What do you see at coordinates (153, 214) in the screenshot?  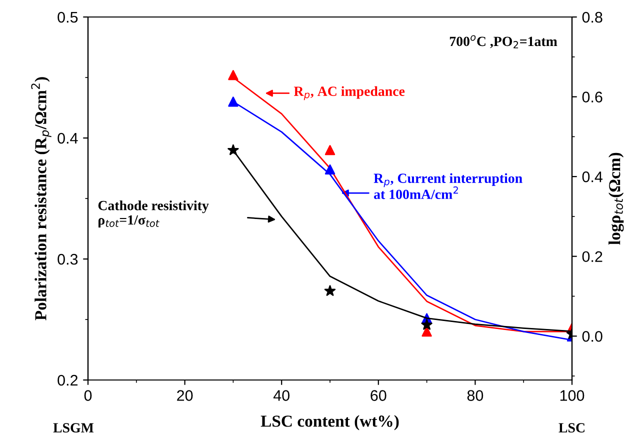 I see `annotation: Cathode resistivity ρ$_{tot}$=1/σ$_{tot}$` at bounding box center [153, 214].